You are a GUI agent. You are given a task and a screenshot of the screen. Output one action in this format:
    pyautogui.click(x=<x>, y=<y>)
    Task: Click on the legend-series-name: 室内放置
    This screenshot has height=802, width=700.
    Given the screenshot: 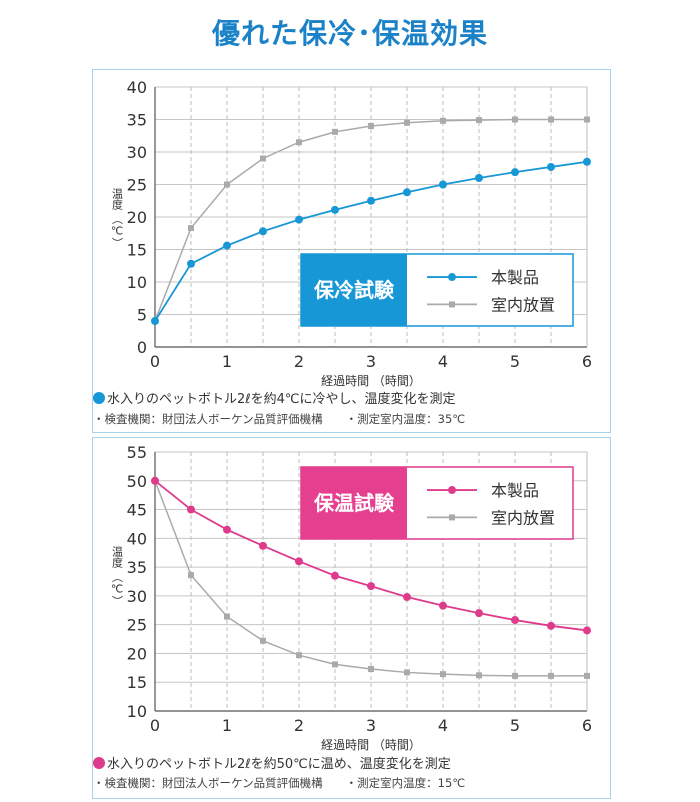 What is the action you would take?
    pyautogui.click(x=523, y=304)
    